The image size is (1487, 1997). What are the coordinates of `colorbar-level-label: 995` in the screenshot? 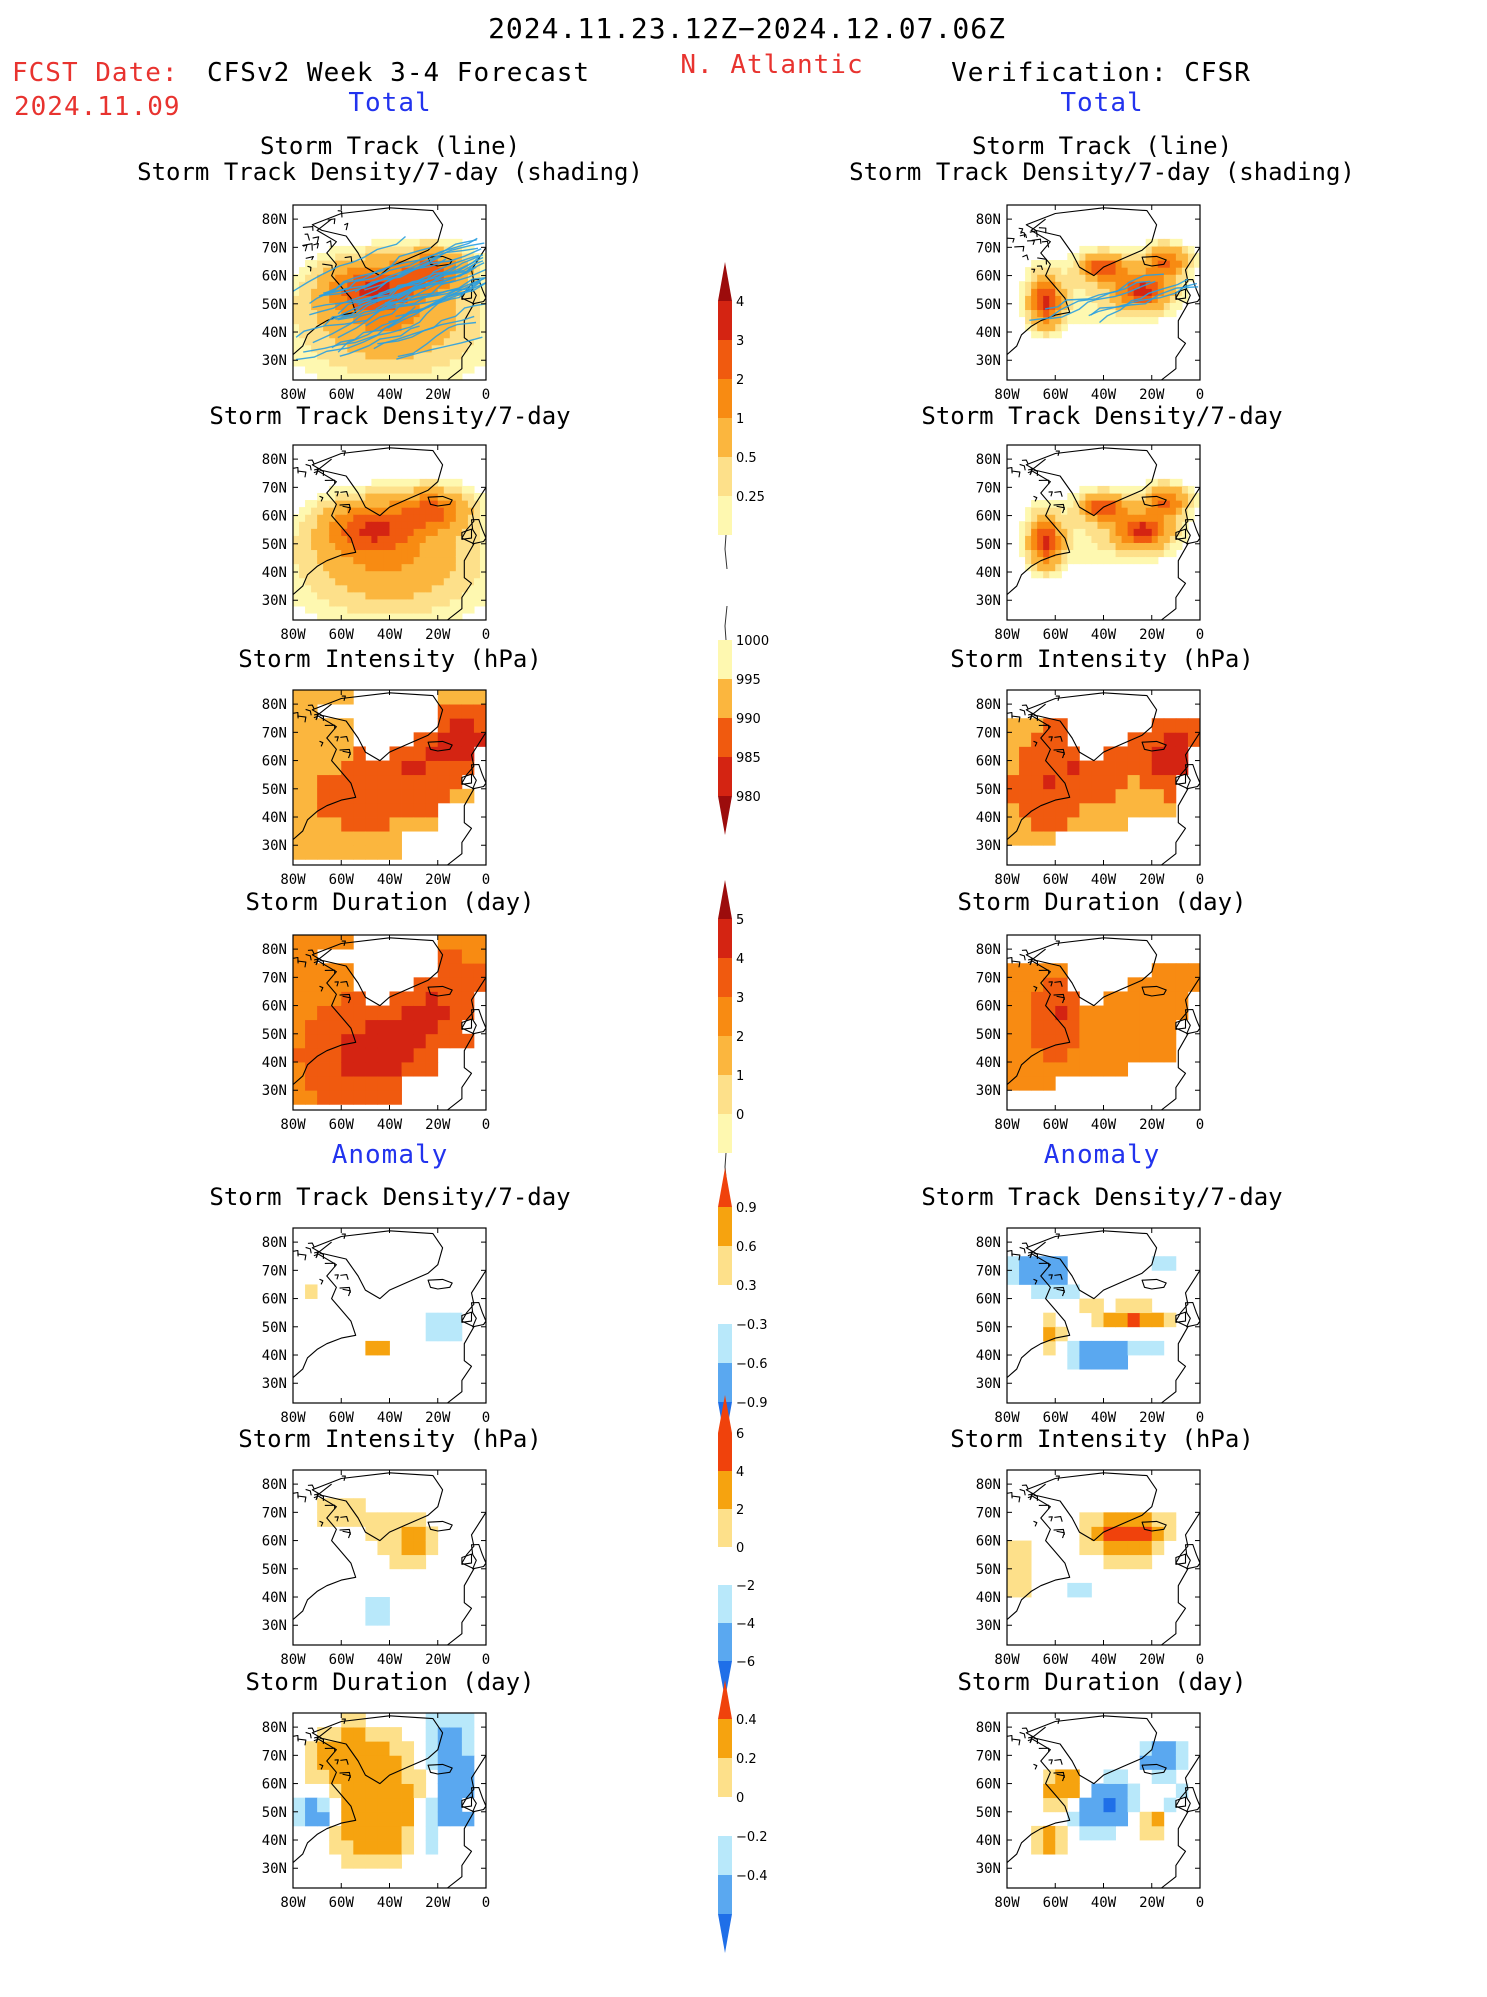 It's located at (748, 680).